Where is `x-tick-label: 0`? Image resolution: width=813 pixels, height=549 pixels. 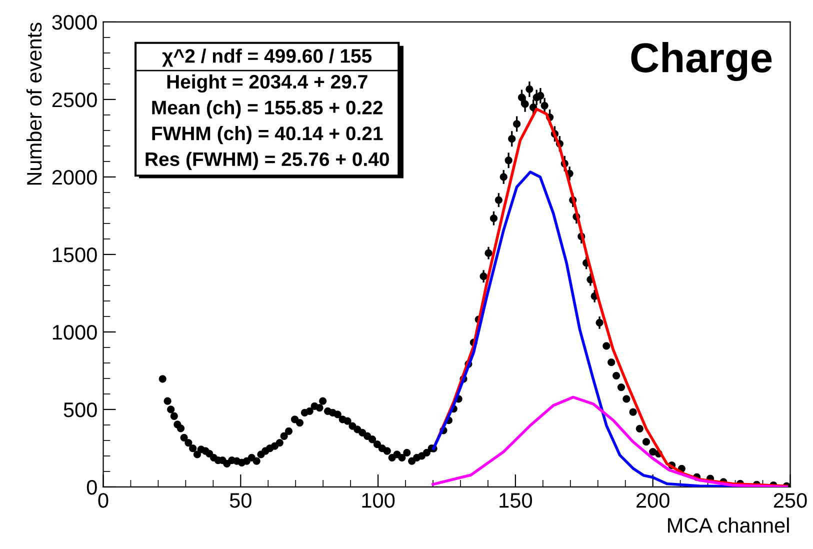 x-tick-label: 0 is located at coordinates (103, 500).